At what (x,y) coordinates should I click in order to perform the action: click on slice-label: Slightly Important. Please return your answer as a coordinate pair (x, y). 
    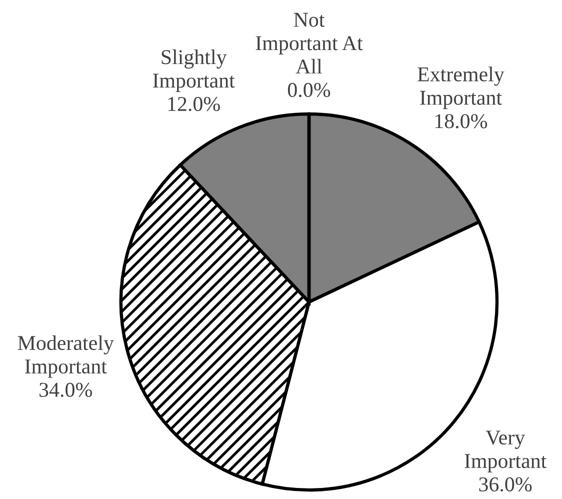
    Looking at the image, I should click on (193, 70).